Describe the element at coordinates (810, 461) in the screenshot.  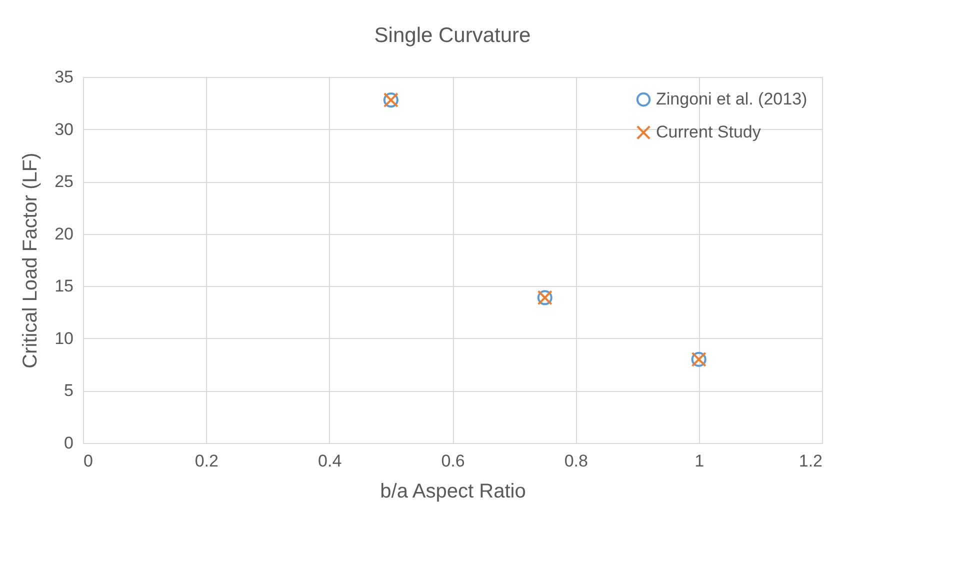
I see `x-tick-label: 1.2` at that location.